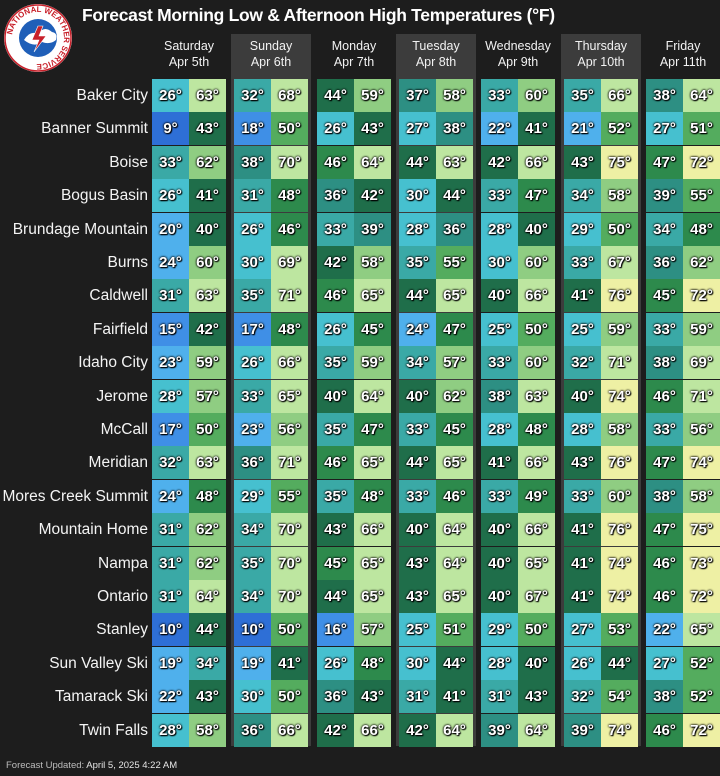  I want to click on high-temp-cell: 39°, so click(372, 229).